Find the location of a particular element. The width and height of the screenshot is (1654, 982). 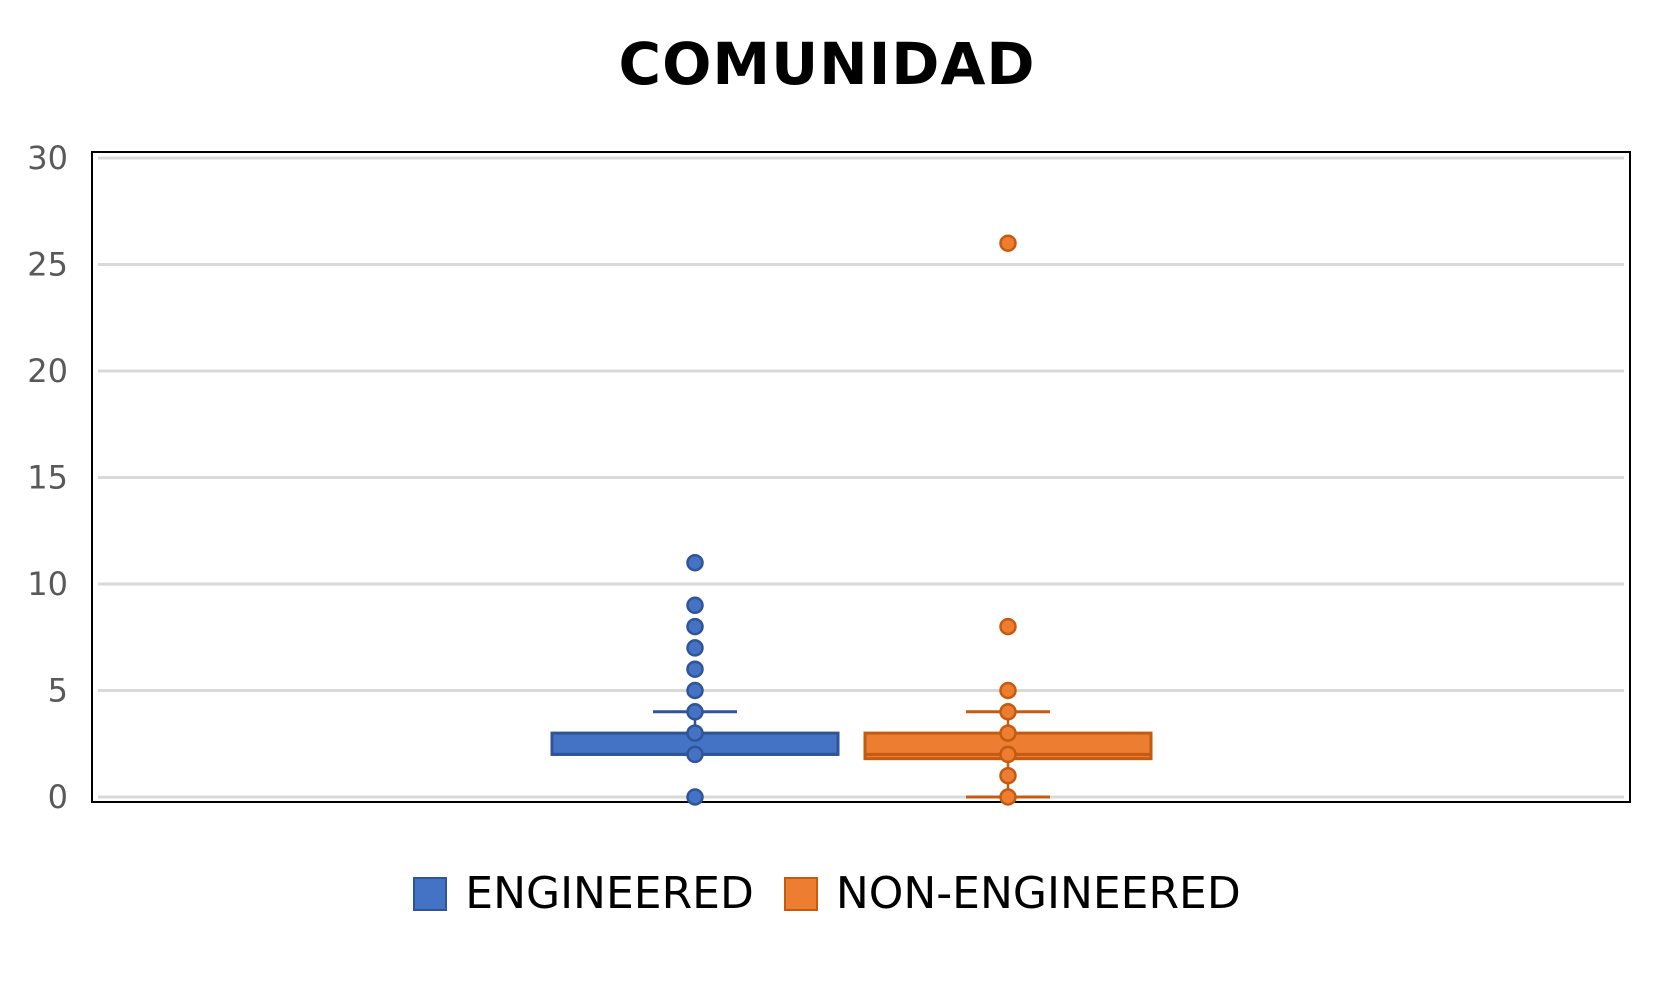

legend: ENGINEERED NON-ENGINEERED is located at coordinates (827, 893).